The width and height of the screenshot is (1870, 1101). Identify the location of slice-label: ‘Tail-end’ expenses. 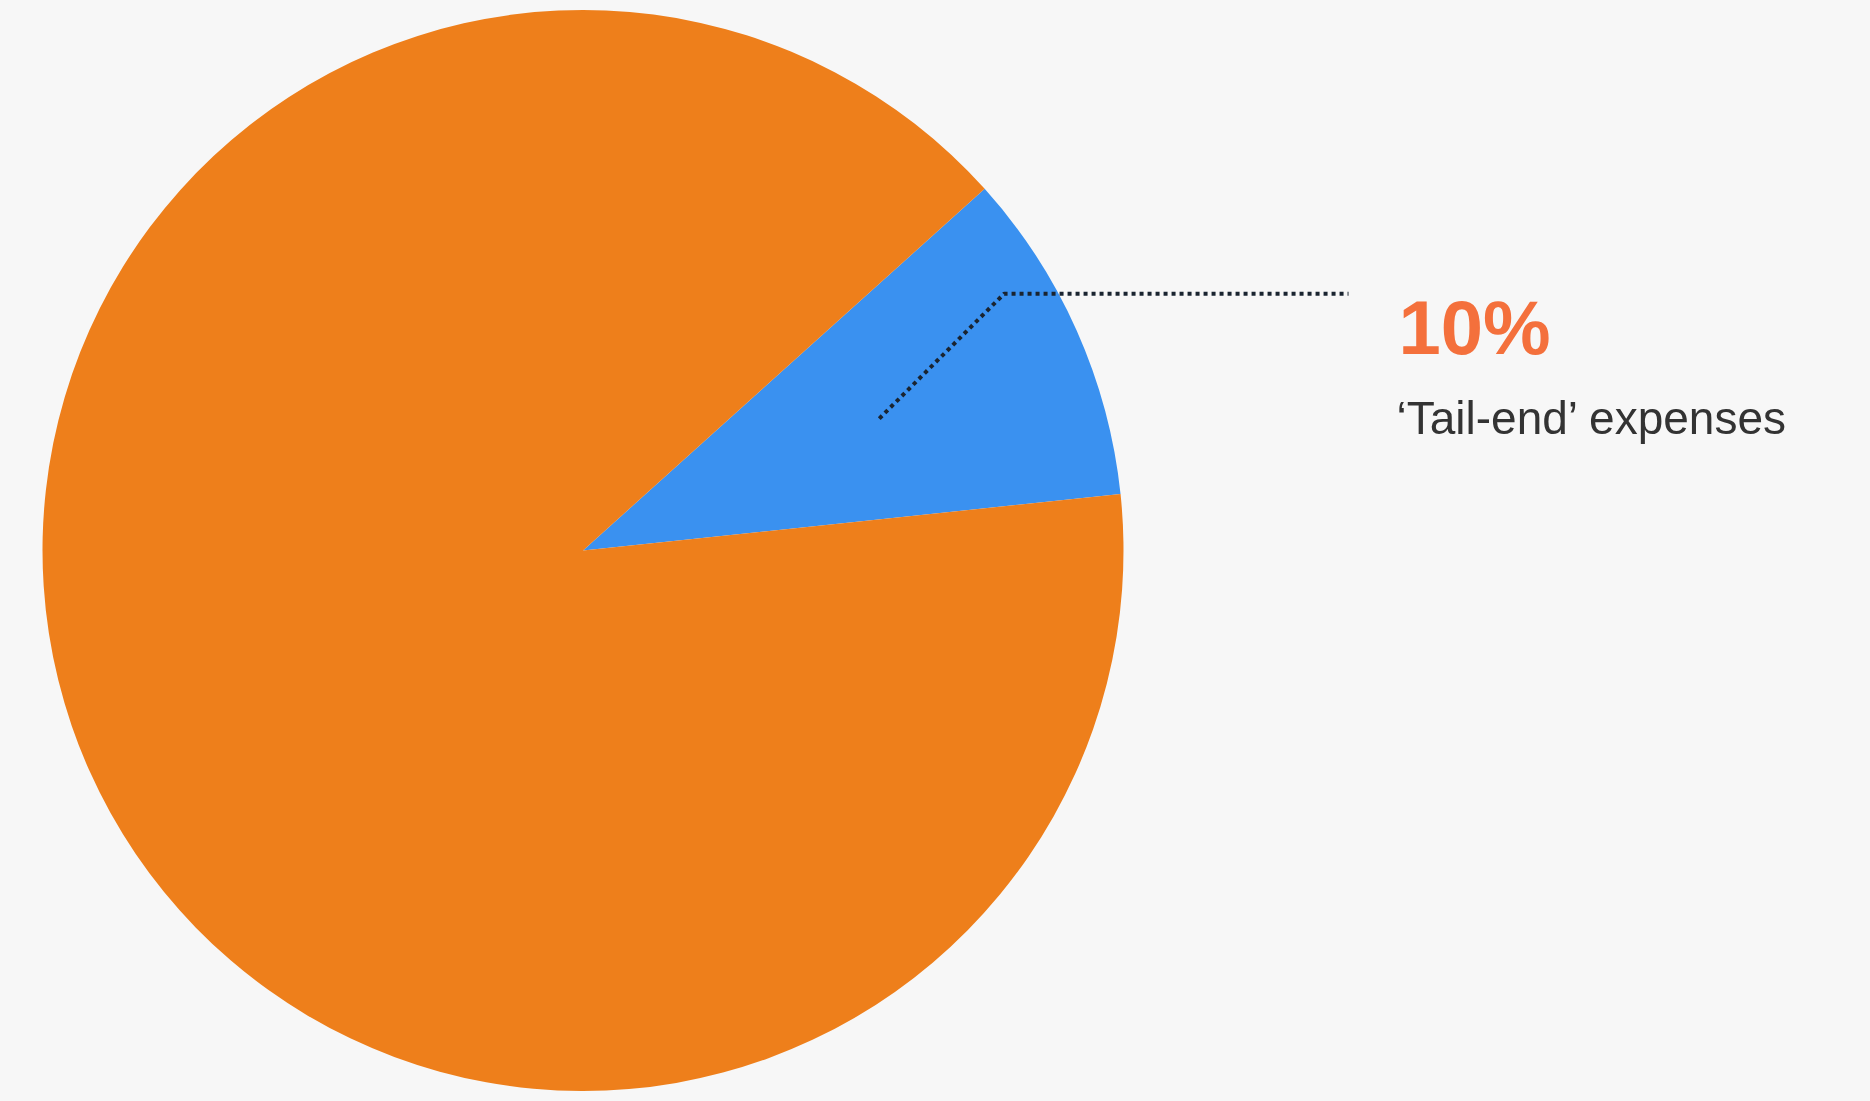
(1591, 417).